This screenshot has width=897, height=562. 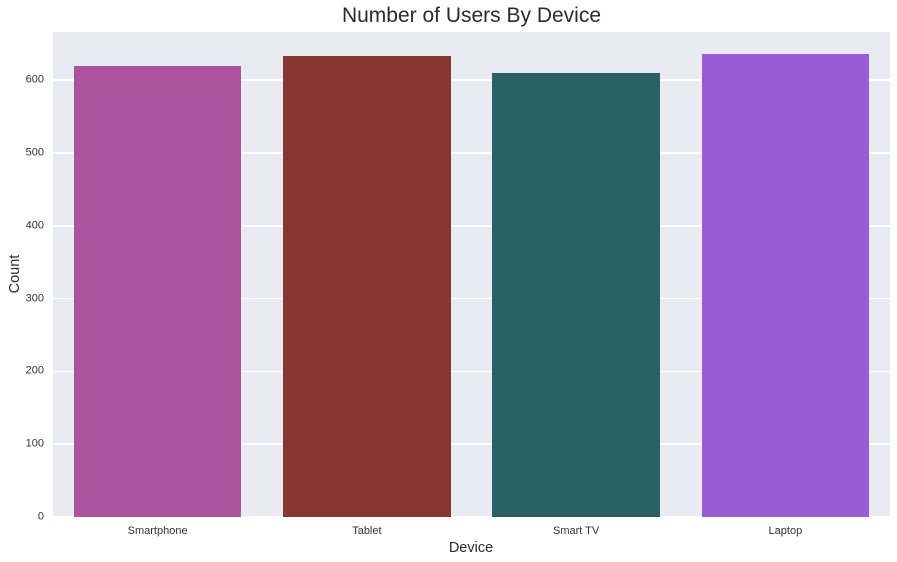 What do you see at coordinates (34, 79) in the screenshot?
I see `y-tick-label-600: 600` at bounding box center [34, 79].